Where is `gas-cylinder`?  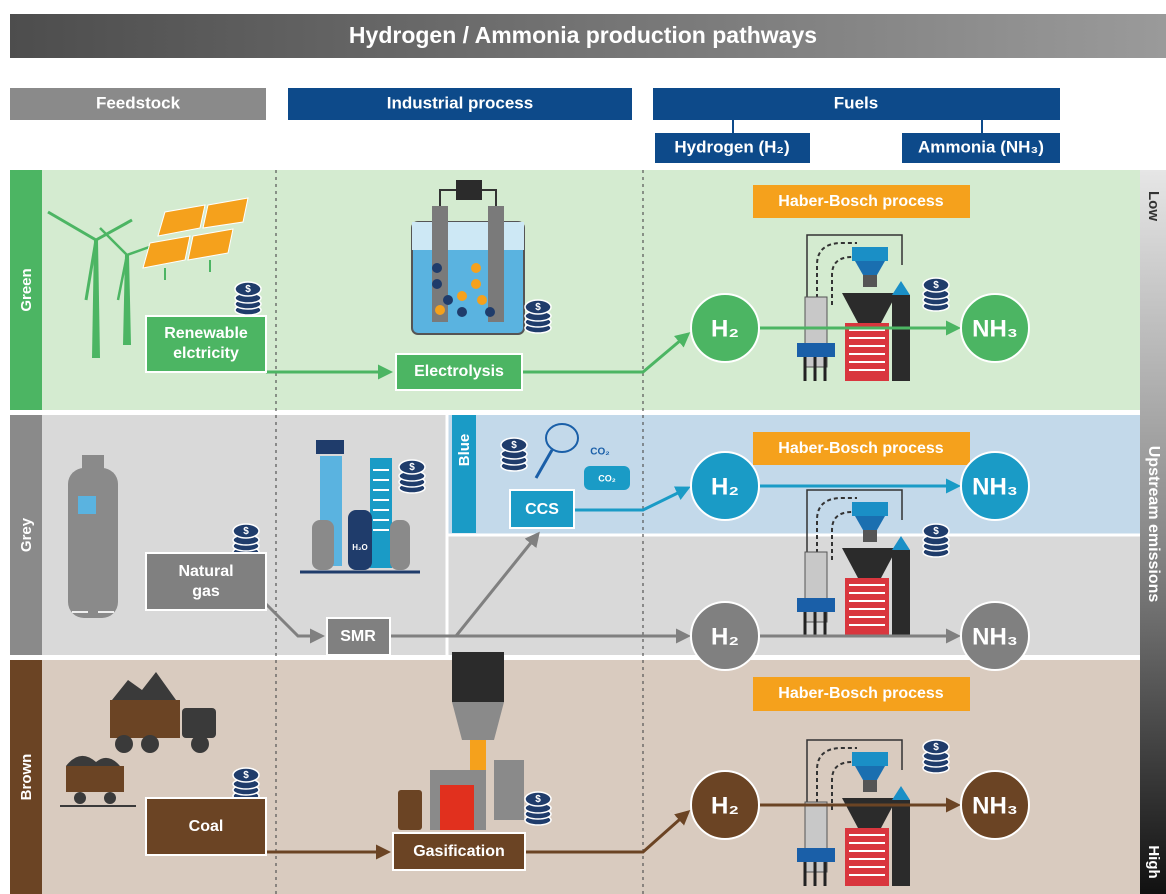 gas-cylinder is located at coordinates (93, 536).